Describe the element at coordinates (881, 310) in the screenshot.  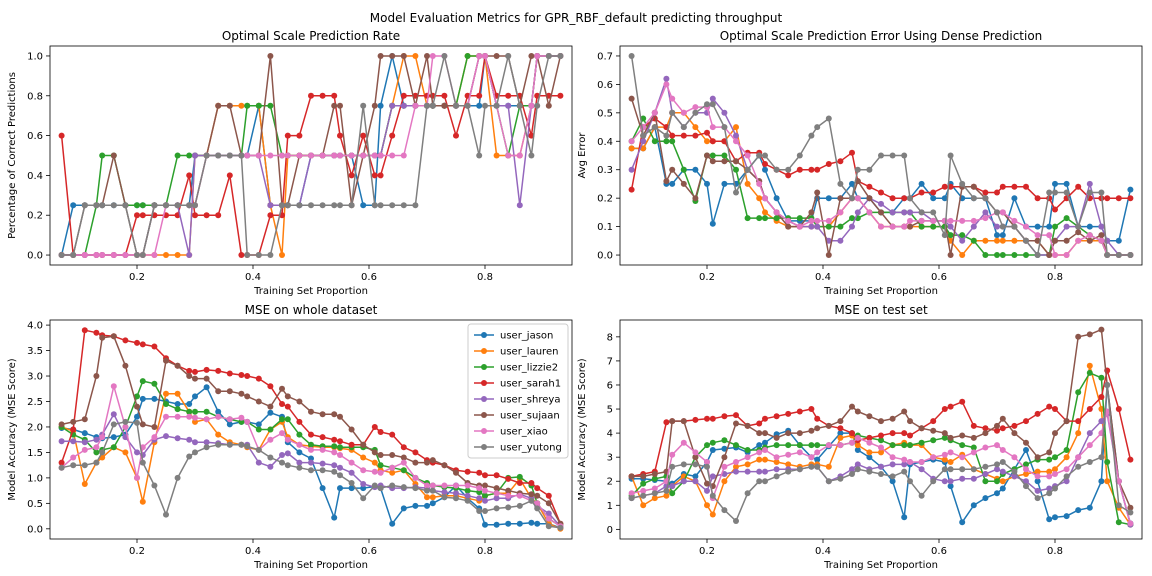
I see `chart-title: MSE on test set` at that location.